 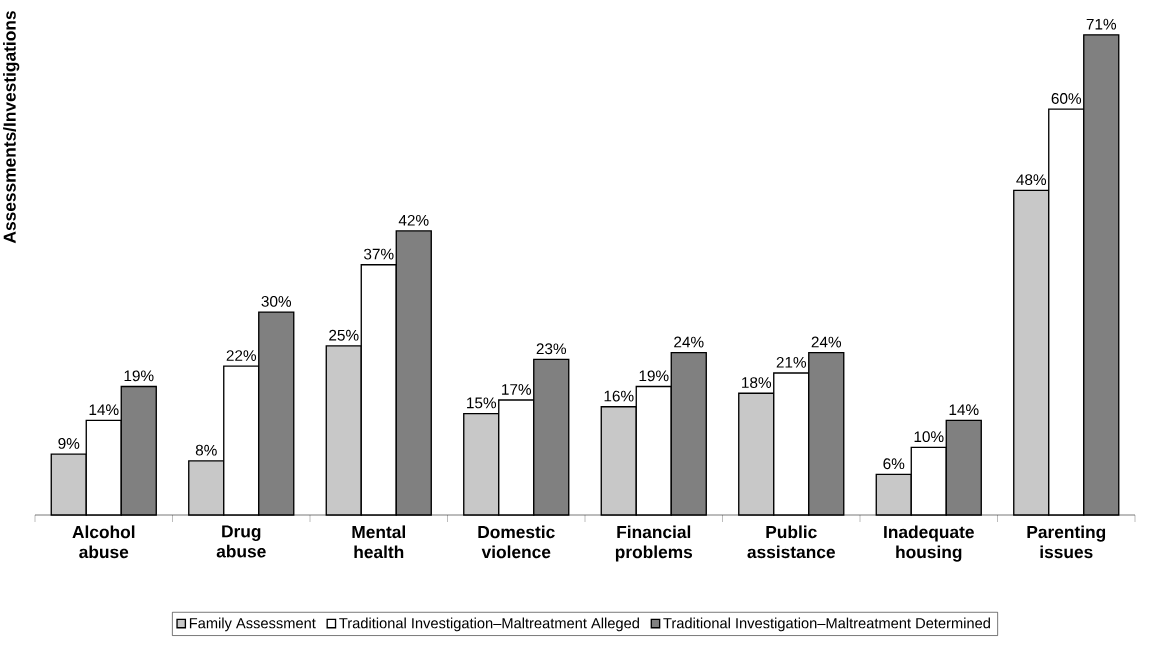 What do you see at coordinates (413, 220) in the screenshot?
I see `data-label: 42%` at bounding box center [413, 220].